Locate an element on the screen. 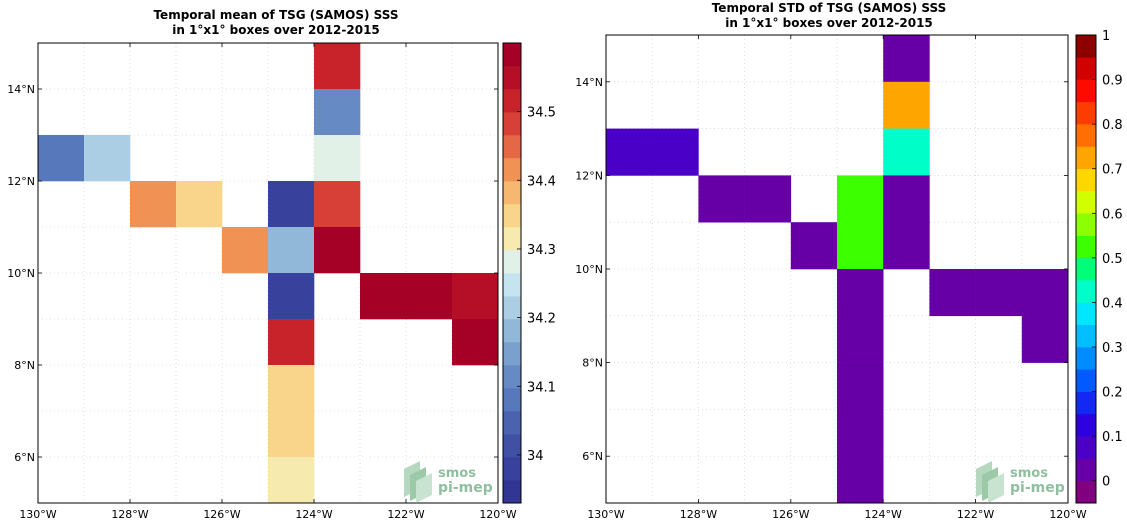 This screenshot has width=1127, height=524. colorbar: 0 0.1 0.2 0.3 0.4 0.5 0.6 0.7 0.8 0.9 1 is located at coordinates (1099, 266).